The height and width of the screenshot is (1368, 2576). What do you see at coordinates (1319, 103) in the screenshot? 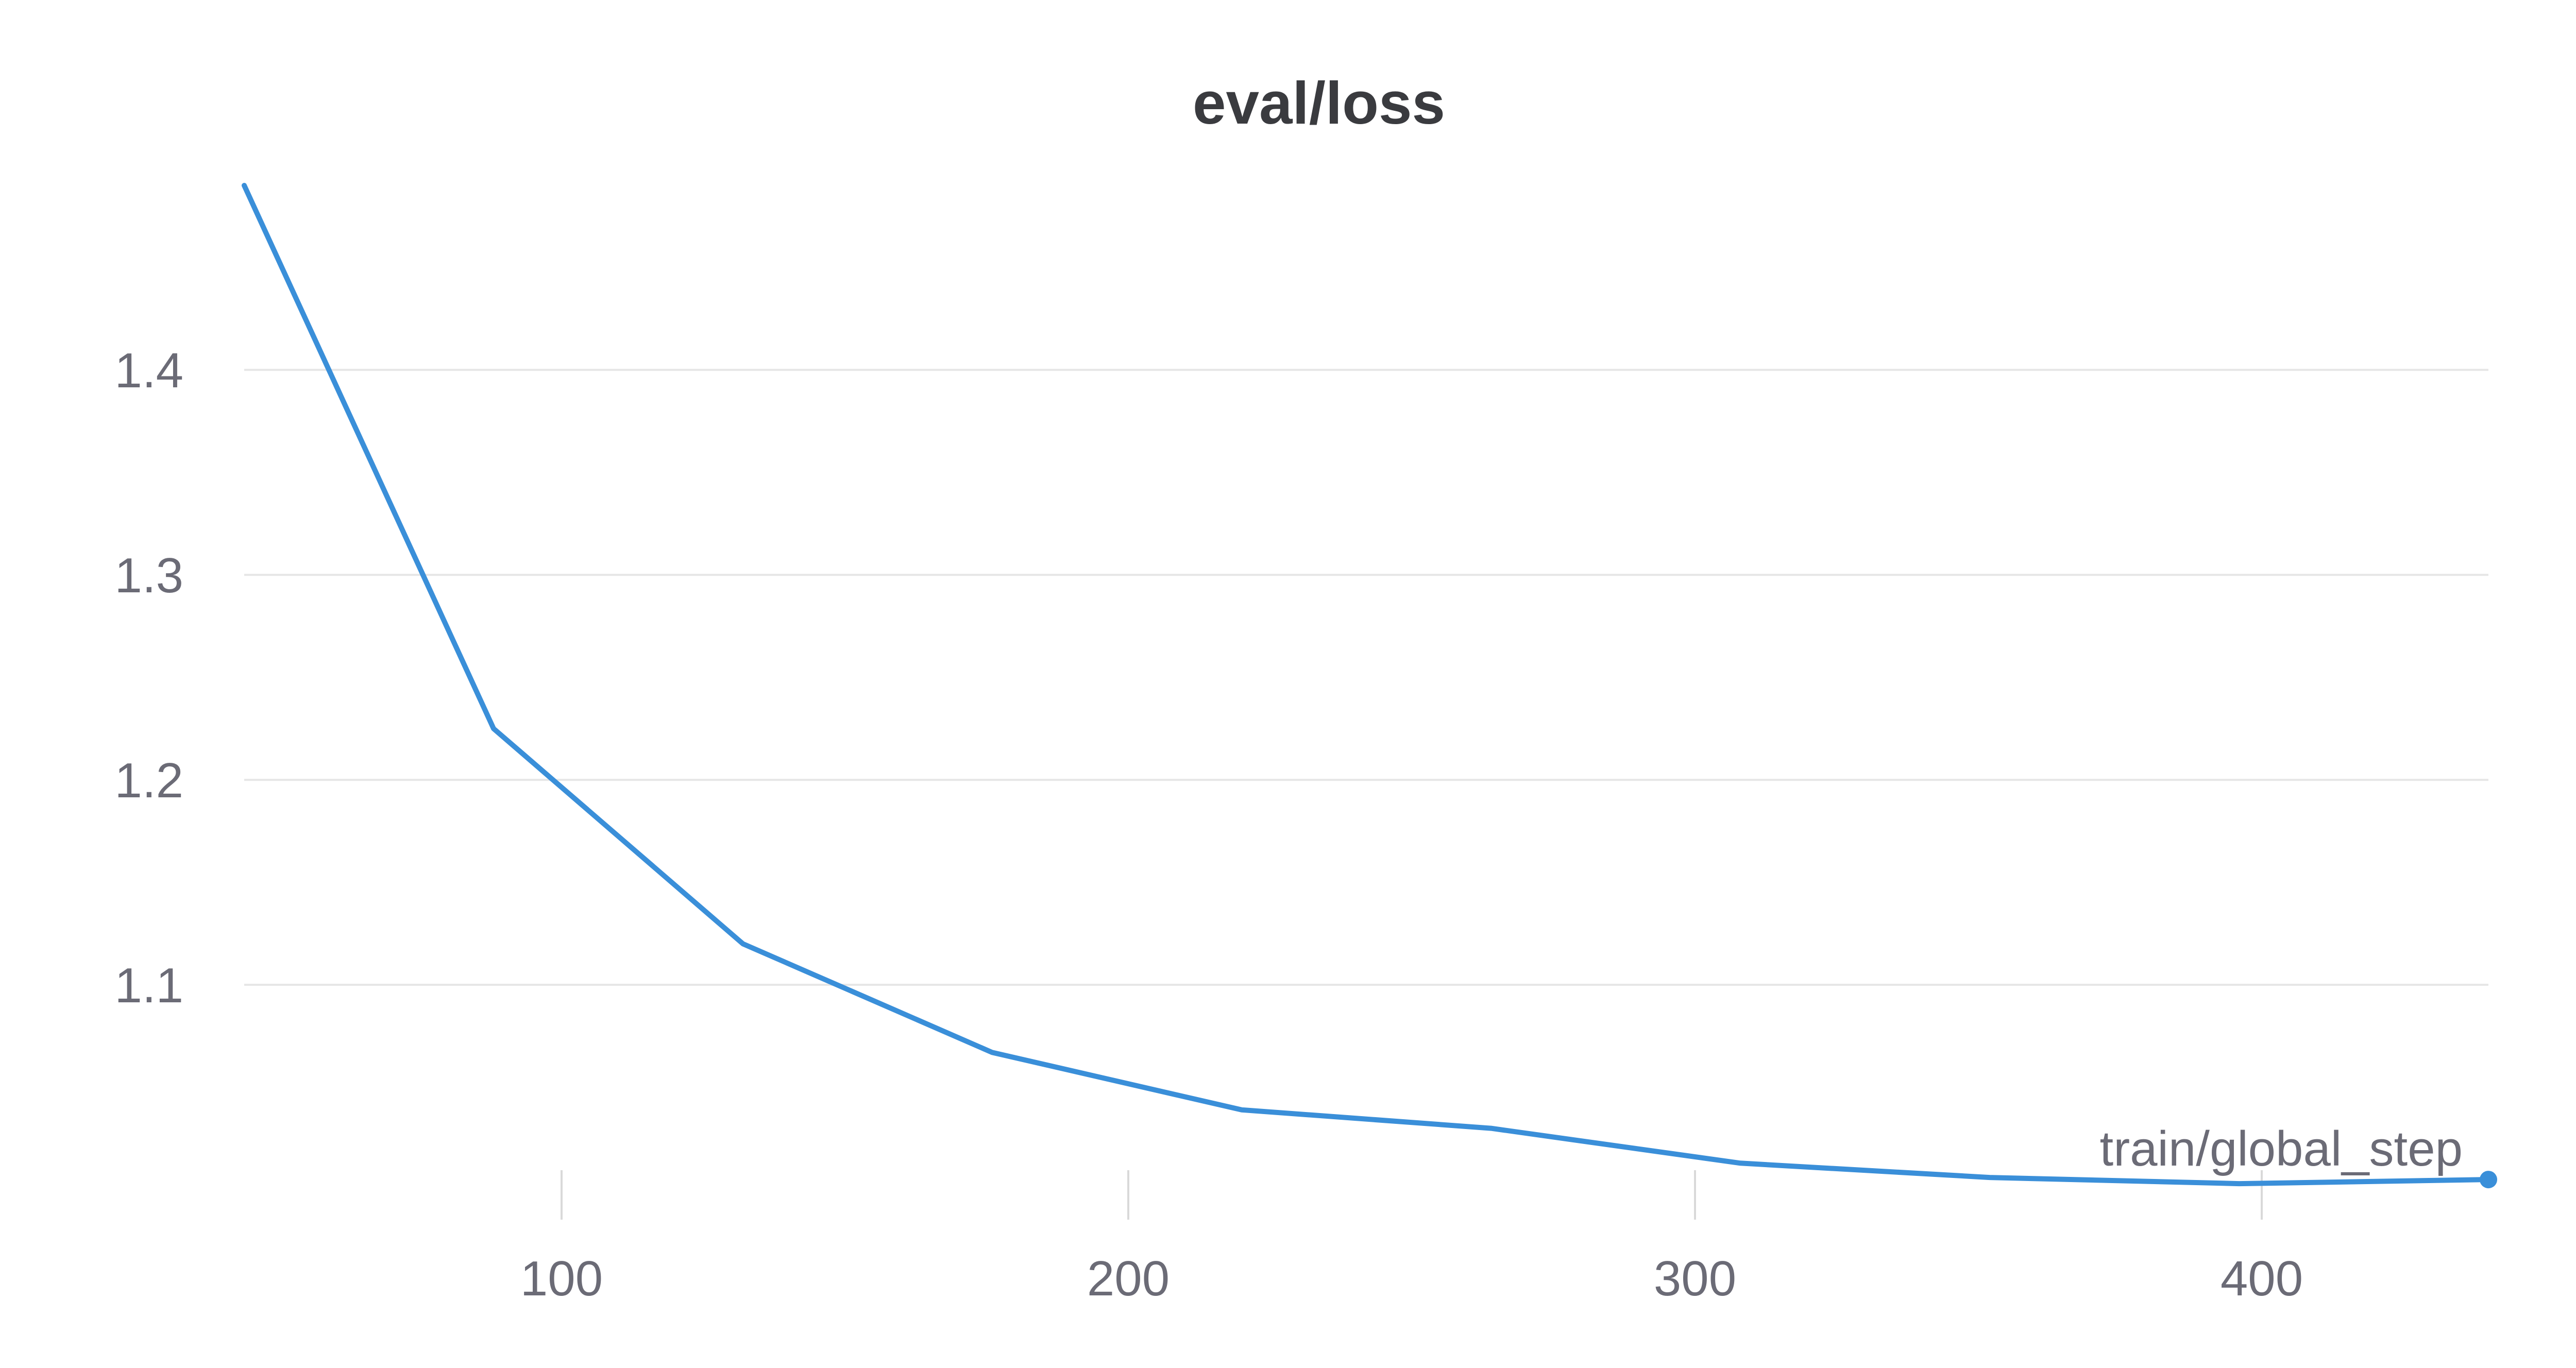
I see `chart-title: eval/loss` at bounding box center [1319, 103].